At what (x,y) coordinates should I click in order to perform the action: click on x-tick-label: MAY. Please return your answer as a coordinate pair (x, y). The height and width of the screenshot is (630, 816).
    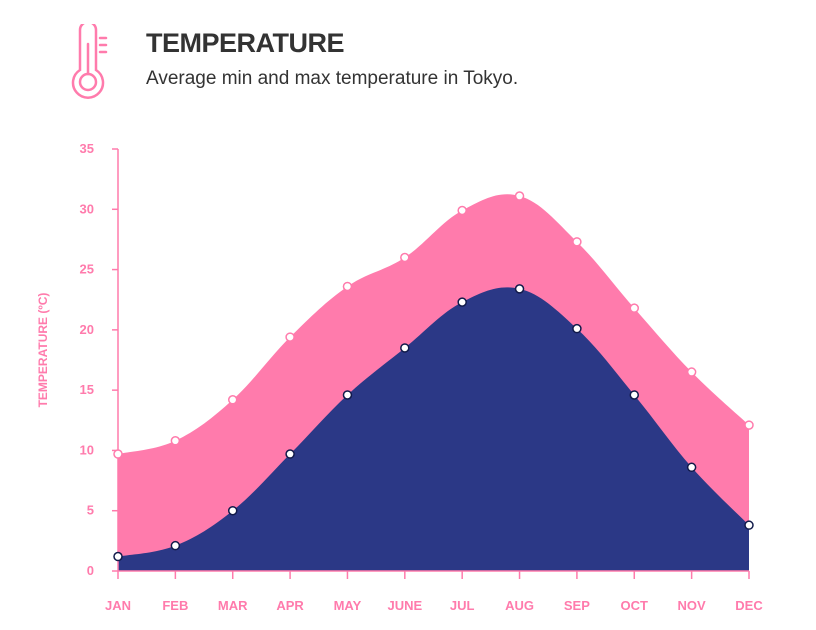
    Looking at the image, I should click on (348, 605).